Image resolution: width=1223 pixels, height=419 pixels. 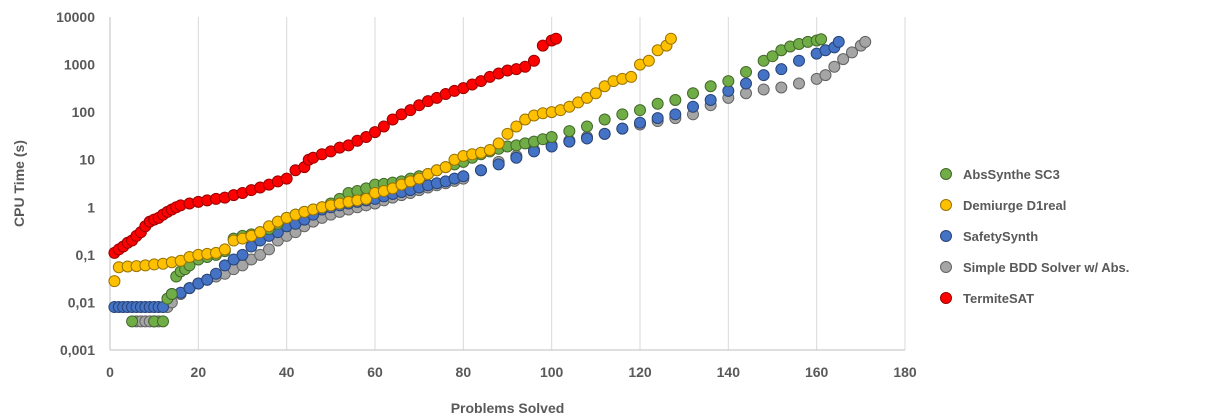 What do you see at coordinates (86, 255) in the screenshot?
I see `y-tick-label: 0,1` at bounding box center [86, 255].